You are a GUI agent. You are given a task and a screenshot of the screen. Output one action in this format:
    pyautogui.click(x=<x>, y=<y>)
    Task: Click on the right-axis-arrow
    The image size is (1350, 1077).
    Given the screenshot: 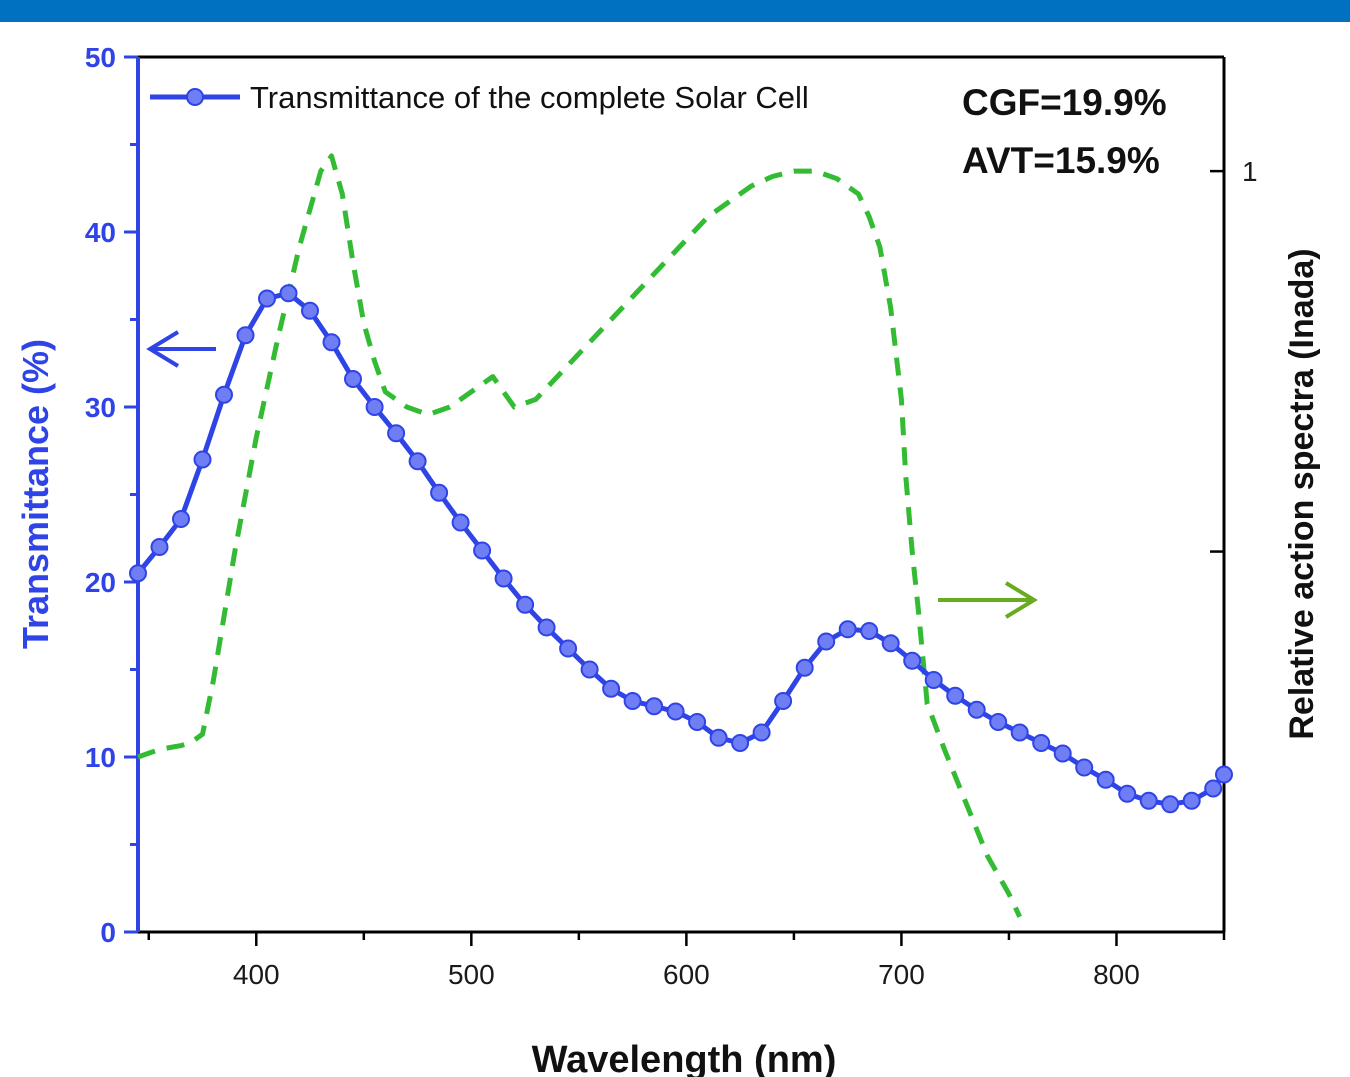 What is the action you would take?
    pyautogui.click(x=988, y=600)
    